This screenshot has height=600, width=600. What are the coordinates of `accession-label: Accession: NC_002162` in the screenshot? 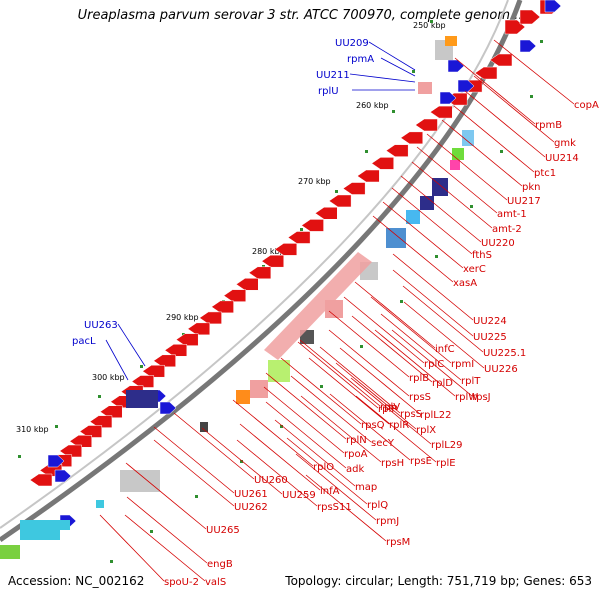 It's located at (76, 581).